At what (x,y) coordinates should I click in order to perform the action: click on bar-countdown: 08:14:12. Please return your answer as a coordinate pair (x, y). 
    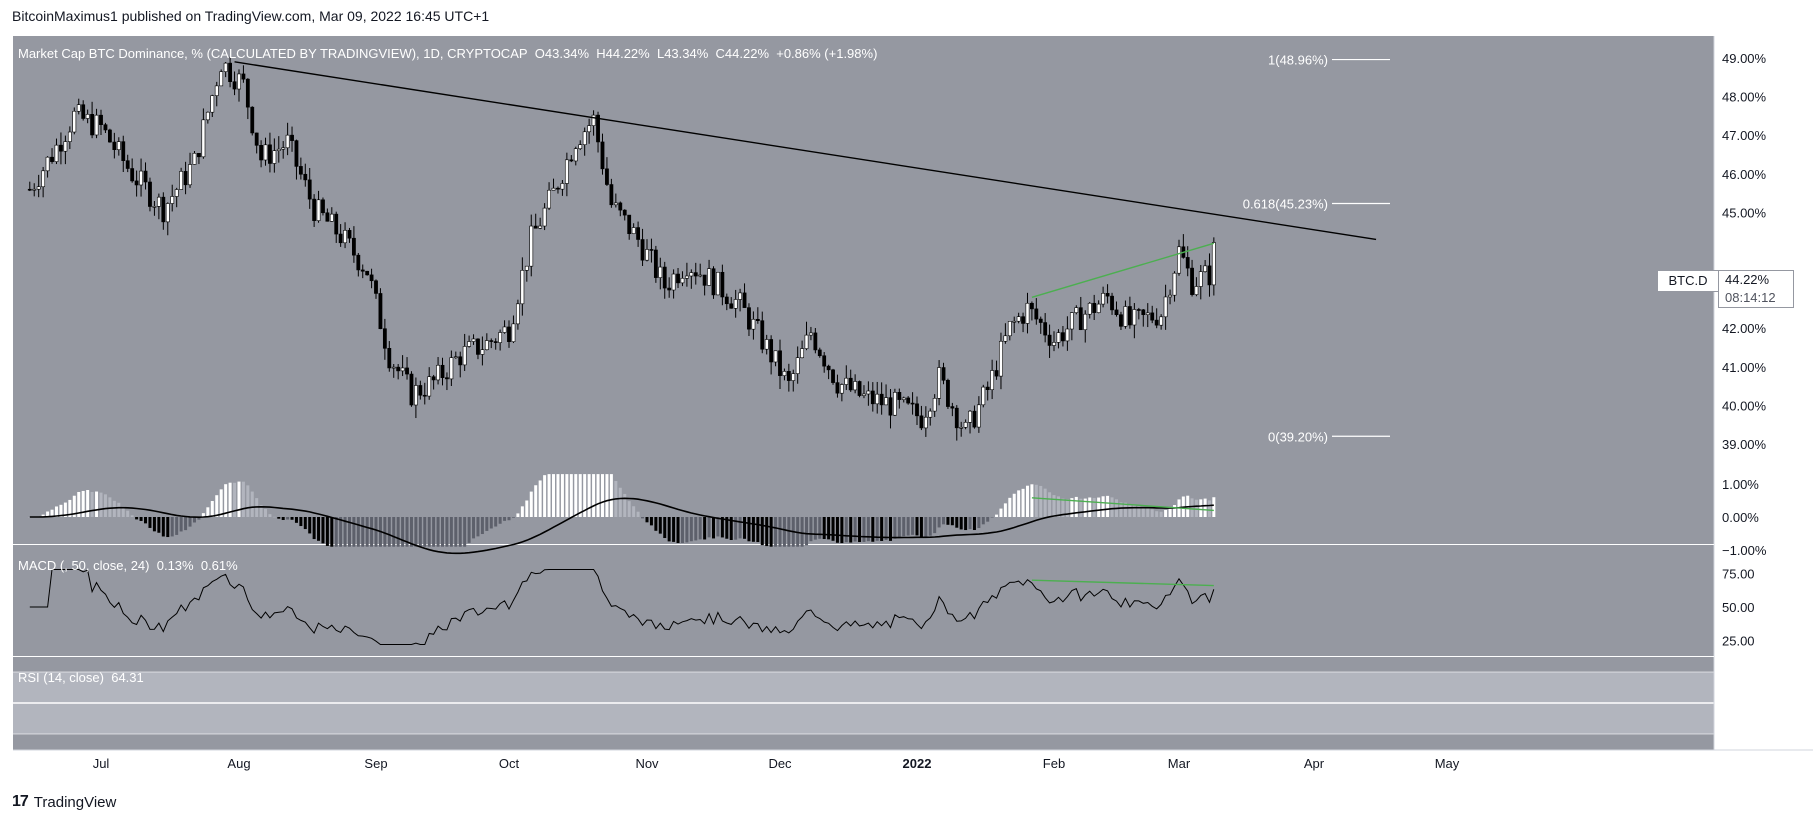
    Looking at the image, I should click on (1750, 297).